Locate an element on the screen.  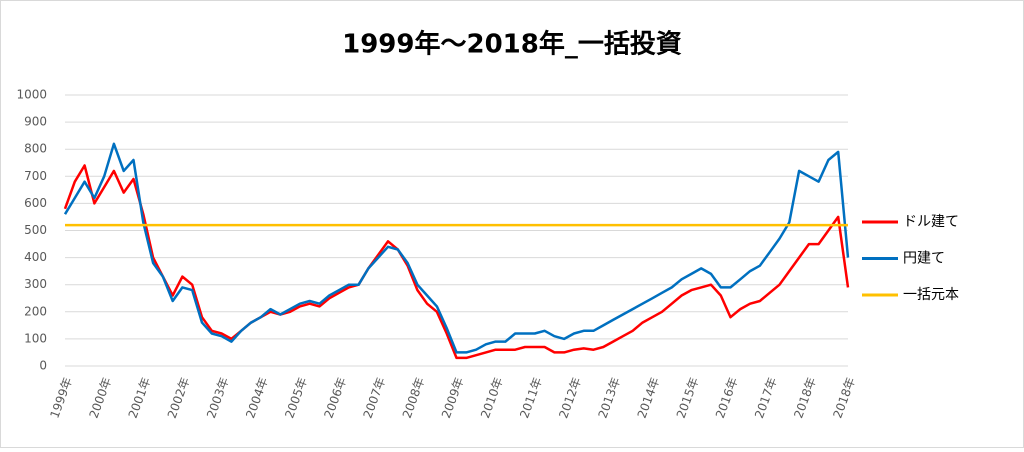
legend-label: 一括元本 is located at coordinates (931, 295).